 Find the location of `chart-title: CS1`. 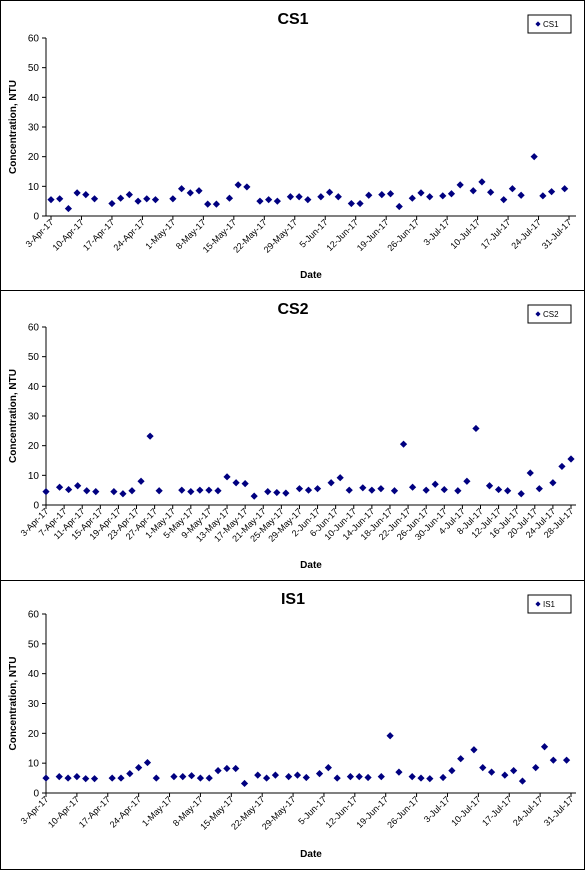

chart-title: CS1 is located at coordinates (292, 19).